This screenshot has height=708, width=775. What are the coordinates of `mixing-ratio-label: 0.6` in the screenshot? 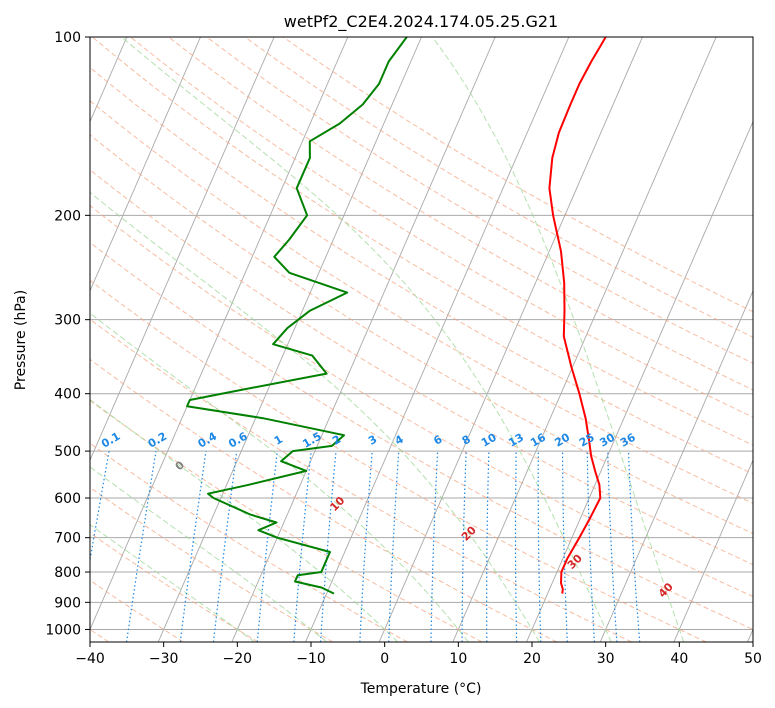 It's located at (238, 439).